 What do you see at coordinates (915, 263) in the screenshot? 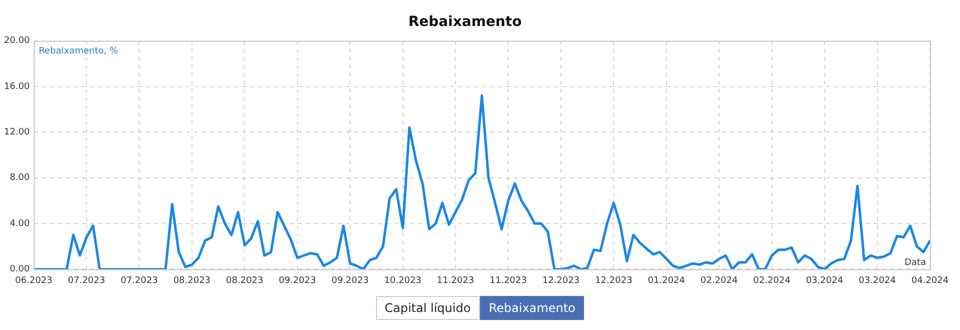
I see `x-axis-title: Data` at bounding box center [915, 263].